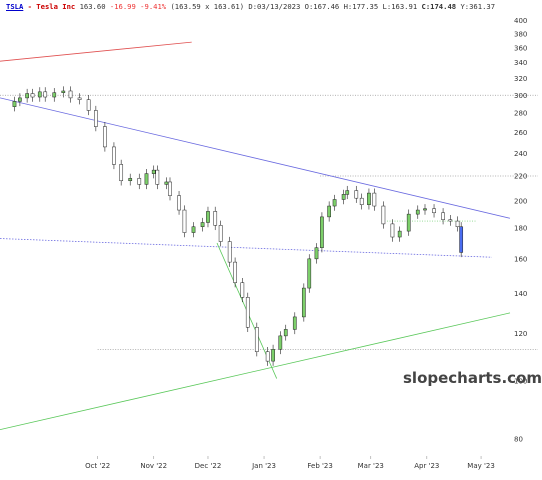 The height and width of the screenshot is (480, 542). What do you see at coordinates (207, 6) in the screenshot?
I see `bid-ask: (163.59 x 163.61)` at bounding box center [207, 6].